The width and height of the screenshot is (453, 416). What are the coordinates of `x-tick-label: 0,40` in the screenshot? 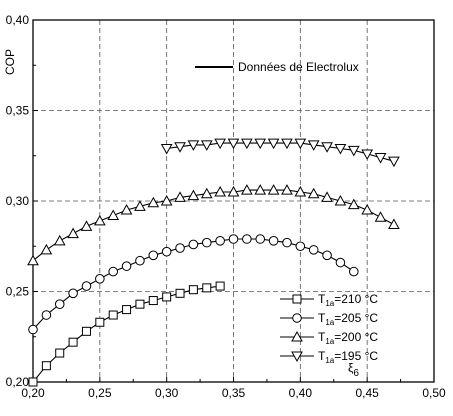 It's located at (301, 393).